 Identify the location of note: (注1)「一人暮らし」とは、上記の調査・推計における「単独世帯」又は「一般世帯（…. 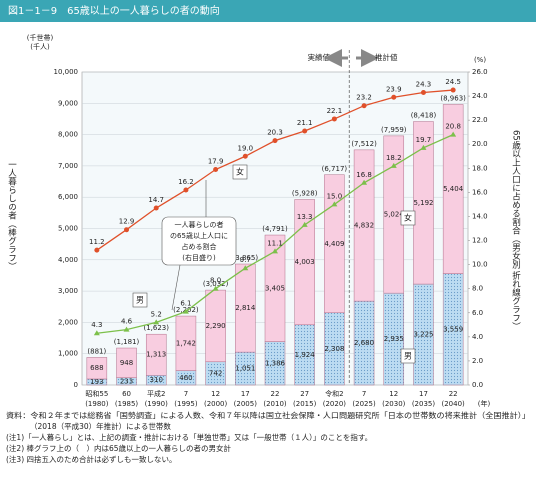
(189, 437).